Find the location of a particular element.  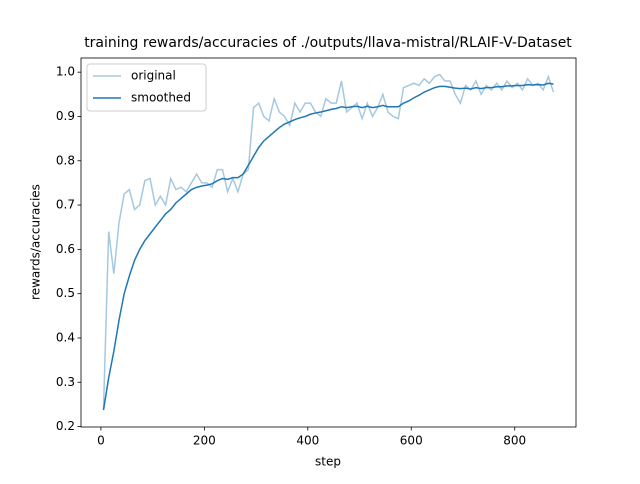

y-axis-label: rewards/accuracies is located at coordinates (36, 242).